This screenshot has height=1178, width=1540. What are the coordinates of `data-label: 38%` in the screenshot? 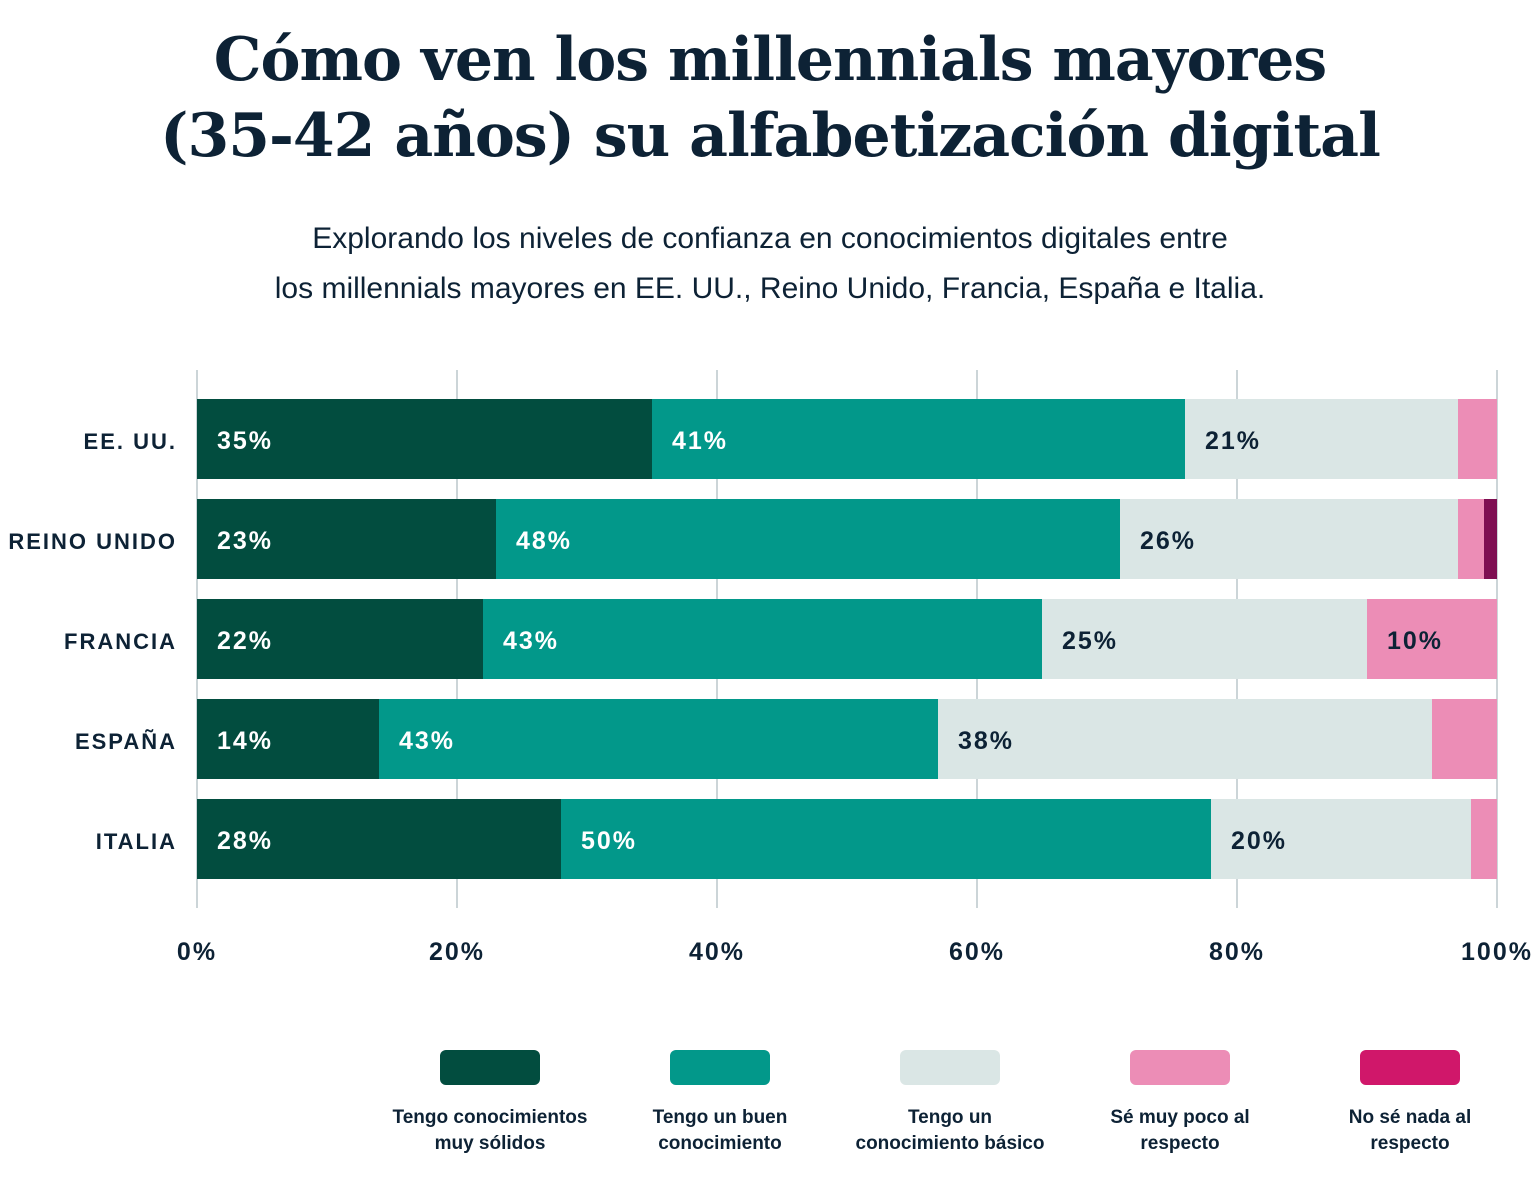 It's located at (986, 741).